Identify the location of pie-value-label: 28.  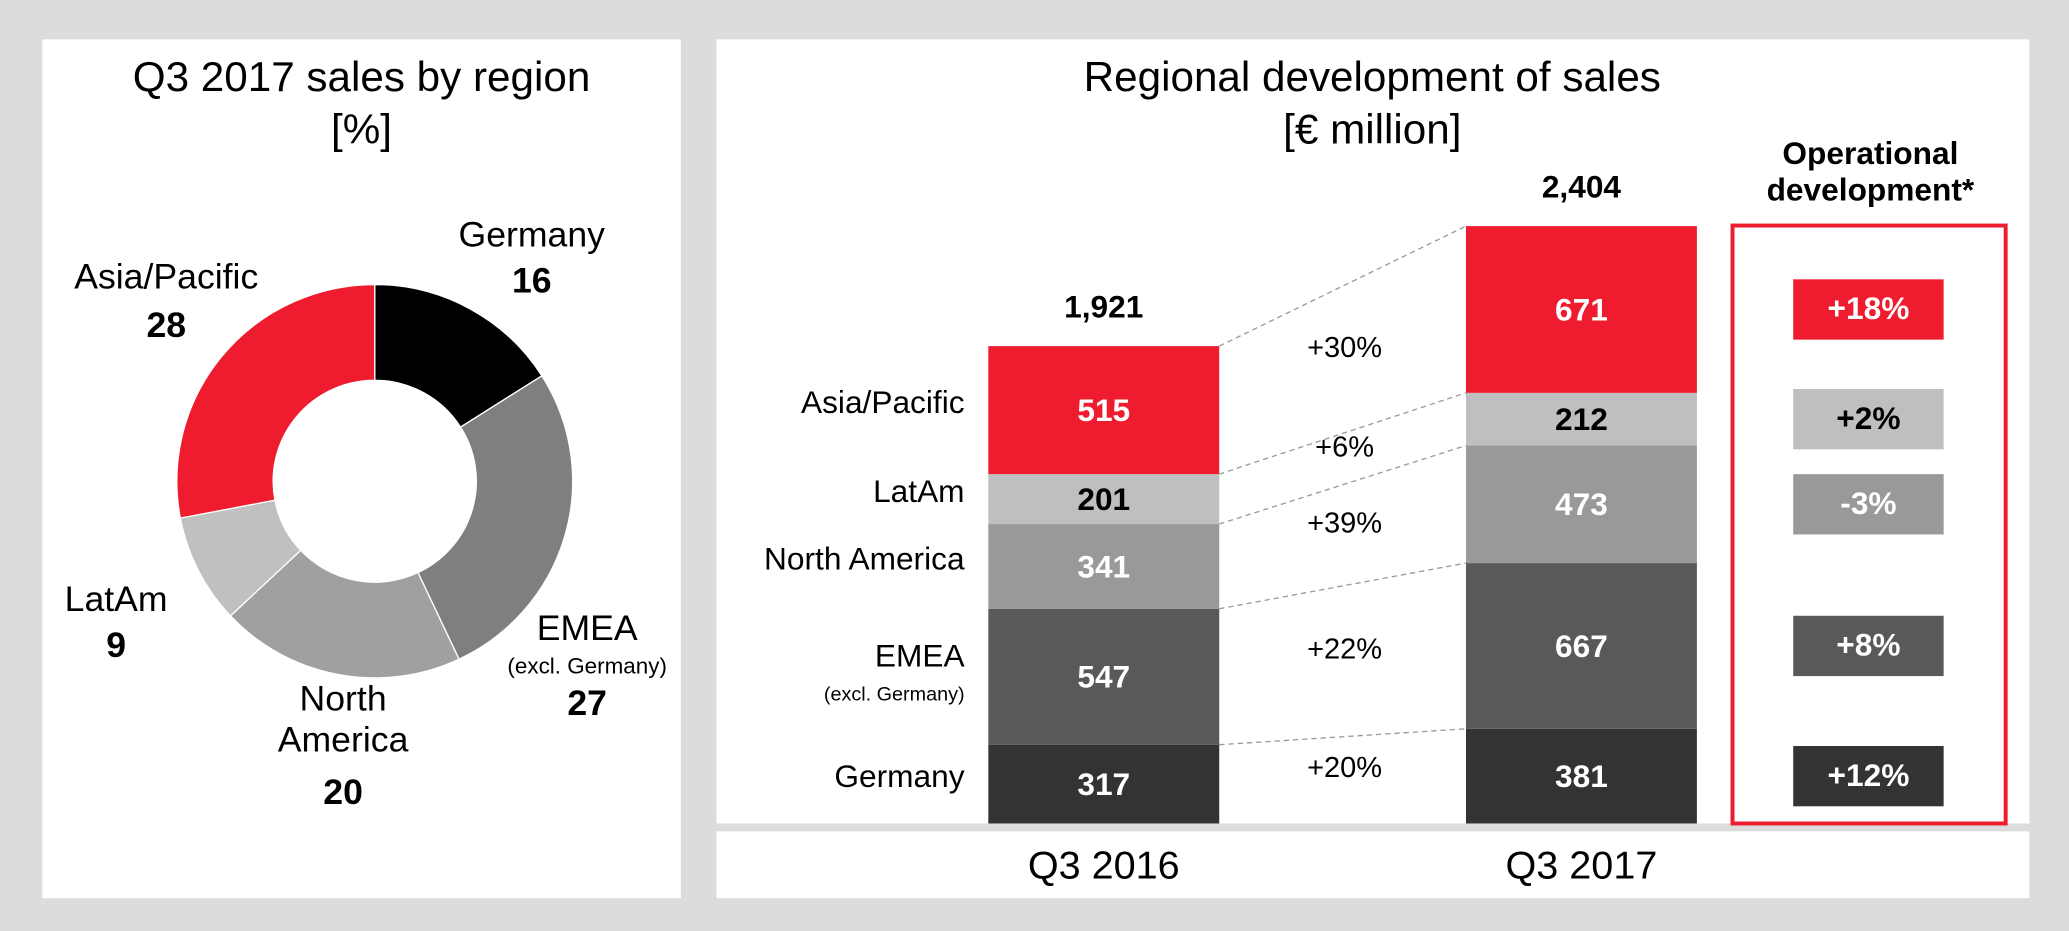
(166, 325).